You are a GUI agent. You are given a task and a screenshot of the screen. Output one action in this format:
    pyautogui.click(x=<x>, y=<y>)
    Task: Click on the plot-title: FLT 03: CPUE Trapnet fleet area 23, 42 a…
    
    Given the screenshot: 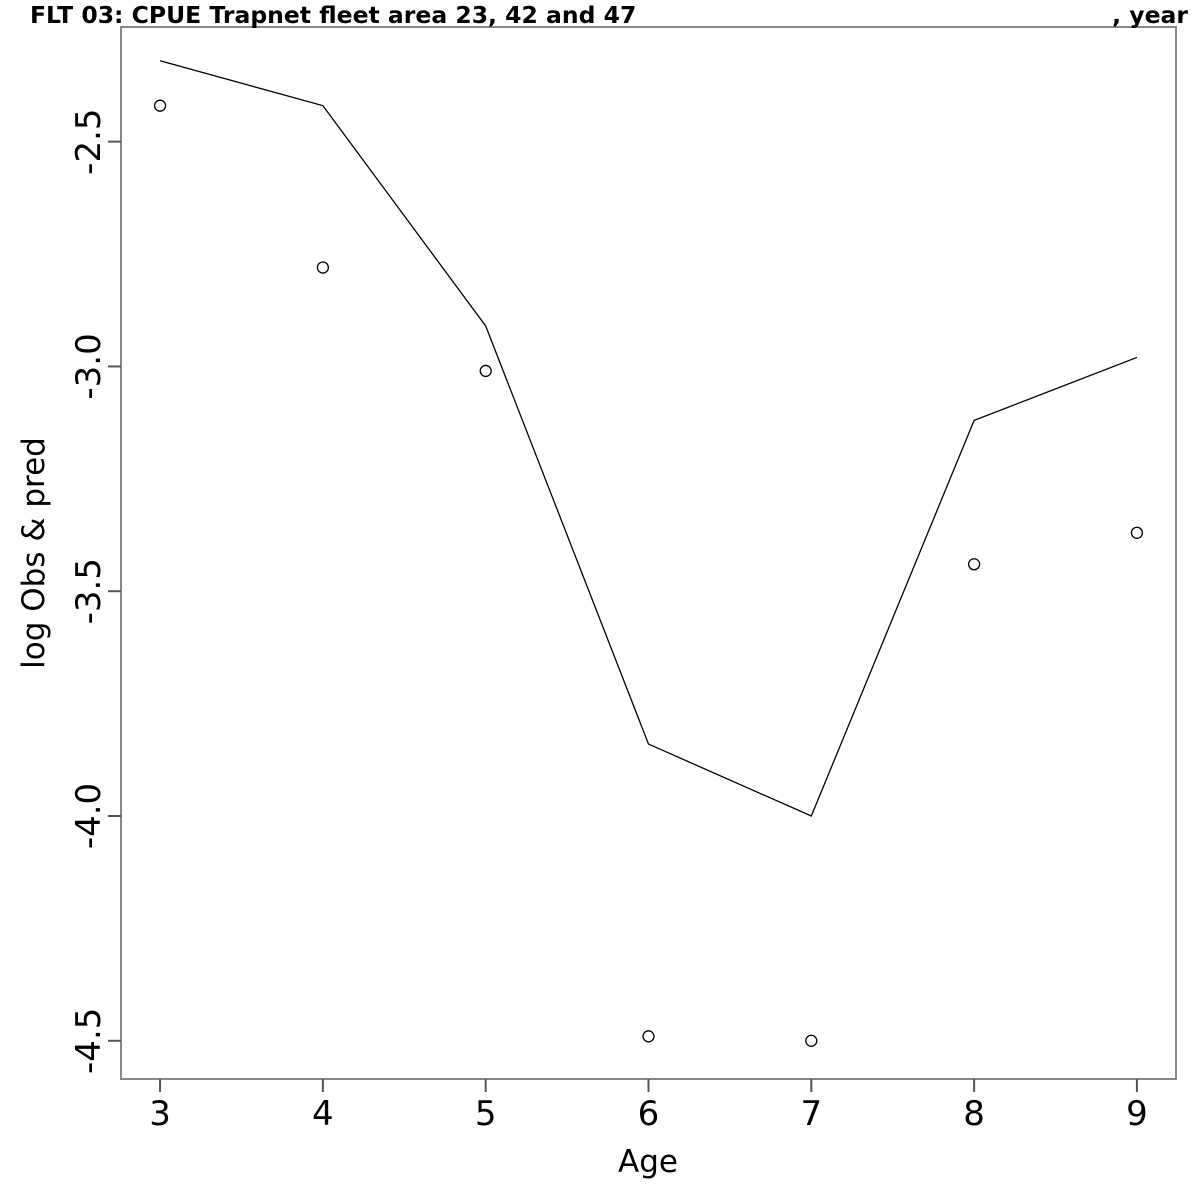 What is the action you would take?
    pyautogui.click(x=333, y=15)
    